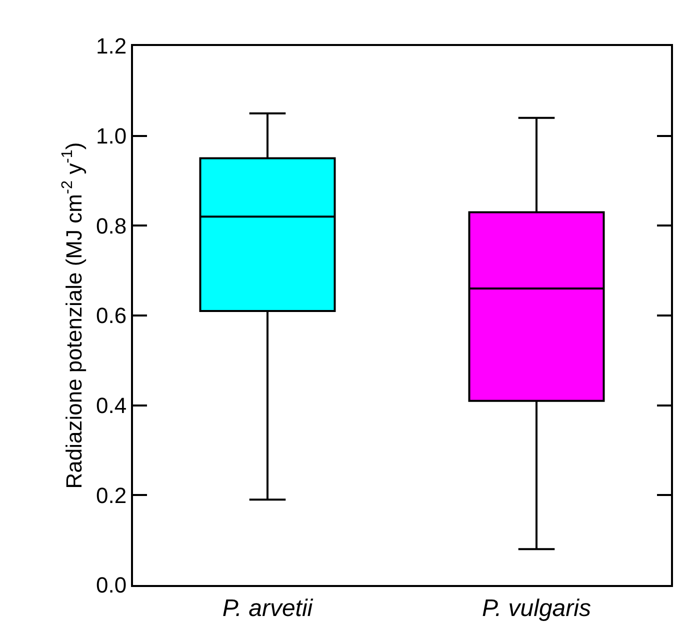 Image resolution: width=683 pixels, height=628 pixels. I want to click on y-tick-label: 0.6, so click(111, 315).